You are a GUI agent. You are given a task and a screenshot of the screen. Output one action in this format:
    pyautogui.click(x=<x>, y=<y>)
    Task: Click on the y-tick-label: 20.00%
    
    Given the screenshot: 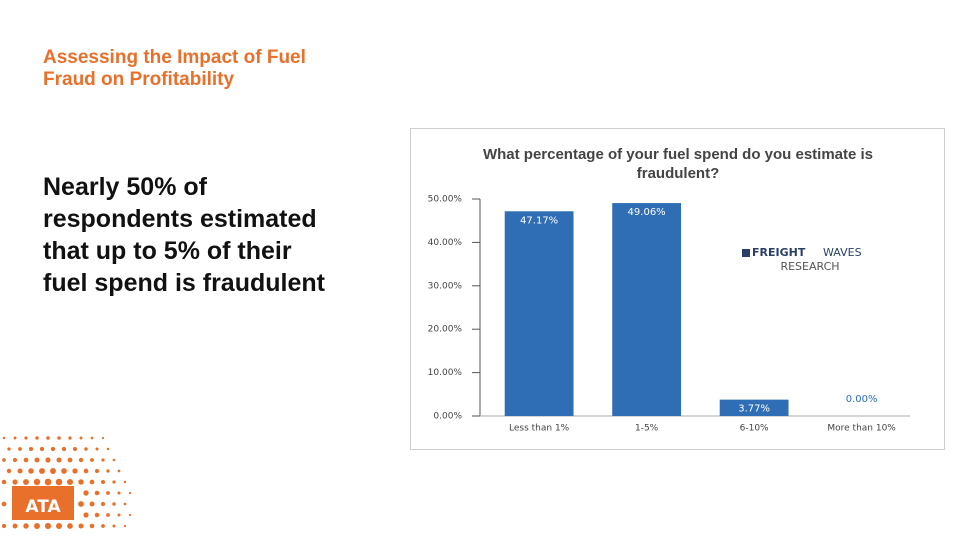 What is the action you would take?
    pyautogui.click(x=445, y=330)
    